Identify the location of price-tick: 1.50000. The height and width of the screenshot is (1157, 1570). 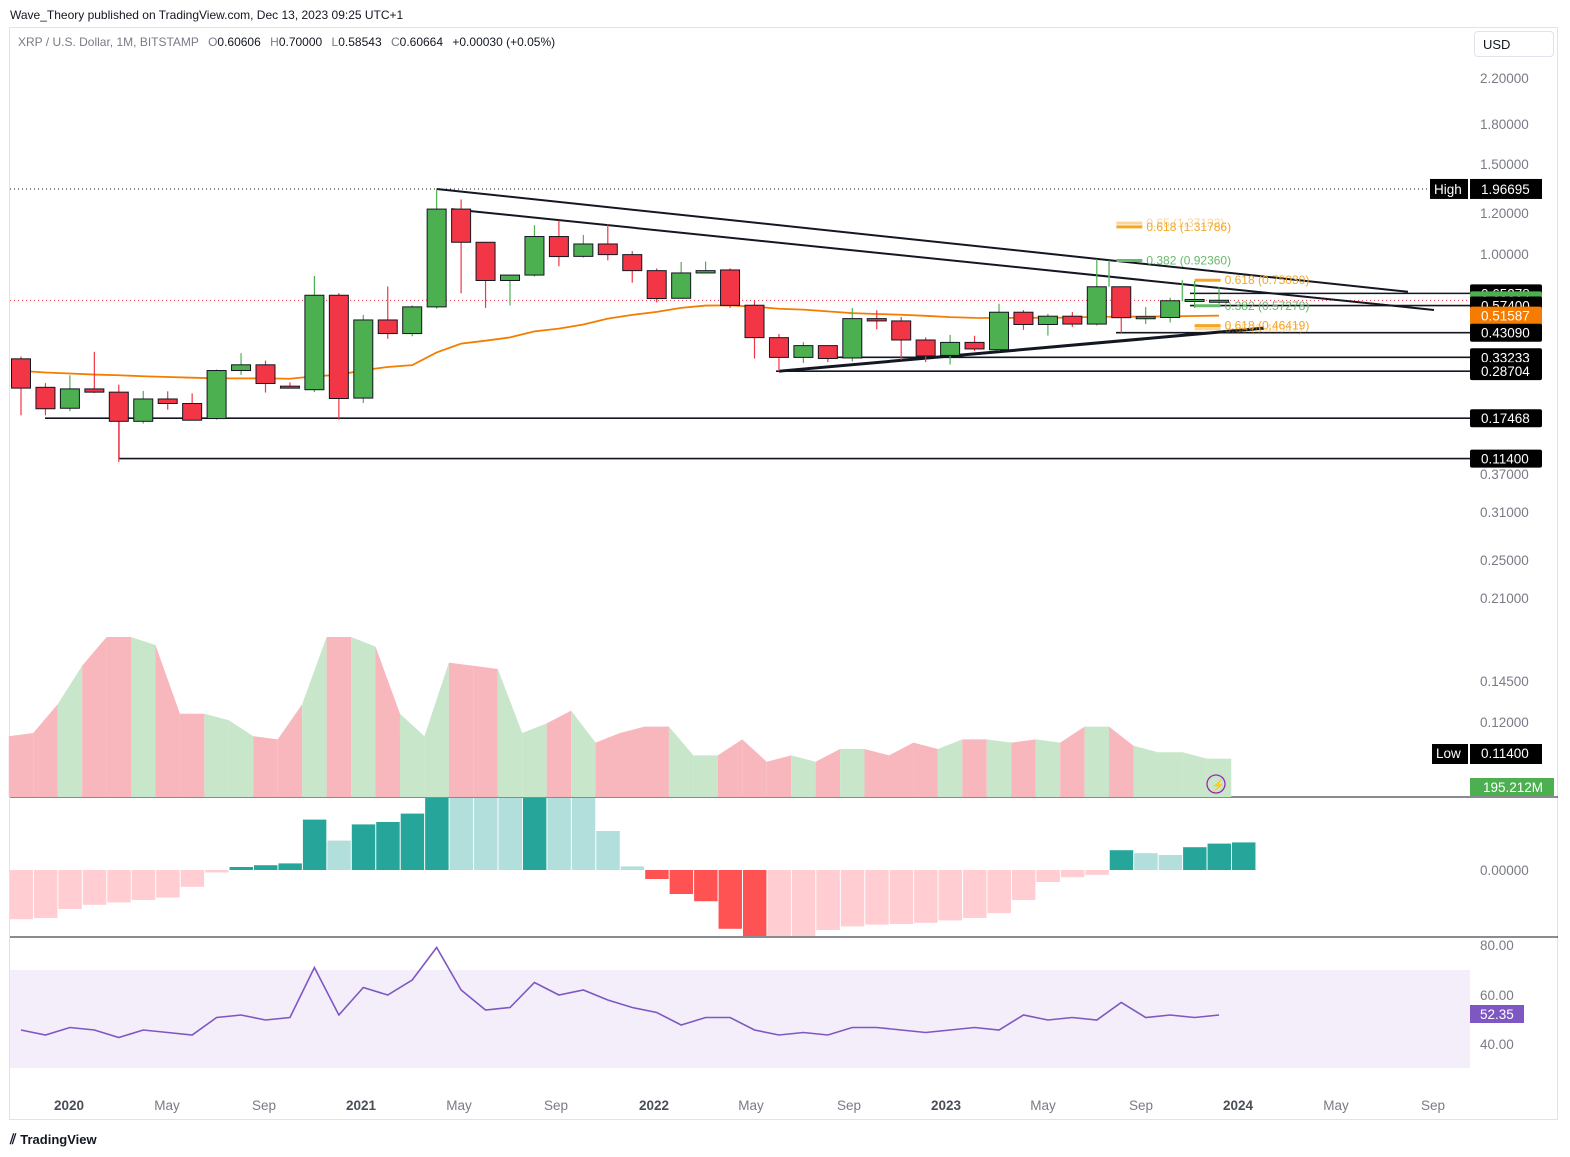
(1504, 164).